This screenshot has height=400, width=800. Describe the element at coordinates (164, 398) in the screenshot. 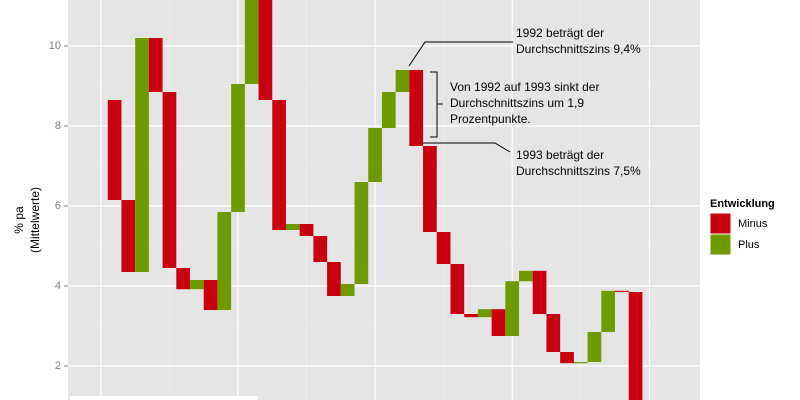

I see `overlay` at that location.